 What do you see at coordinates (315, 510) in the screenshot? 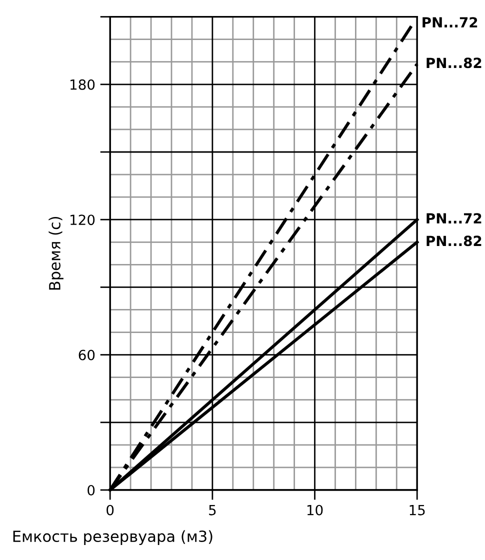
I see `x-tick-label: 10` at bounding box center [315, 510].